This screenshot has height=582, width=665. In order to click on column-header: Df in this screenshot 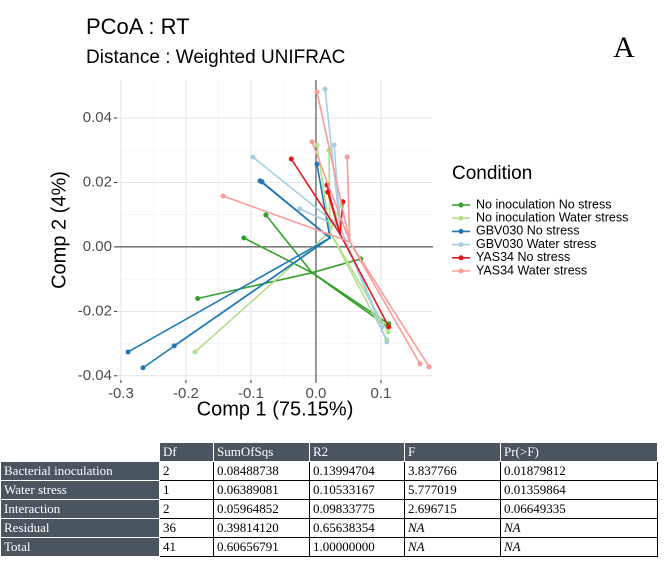, I will do `click(186, 452)`.